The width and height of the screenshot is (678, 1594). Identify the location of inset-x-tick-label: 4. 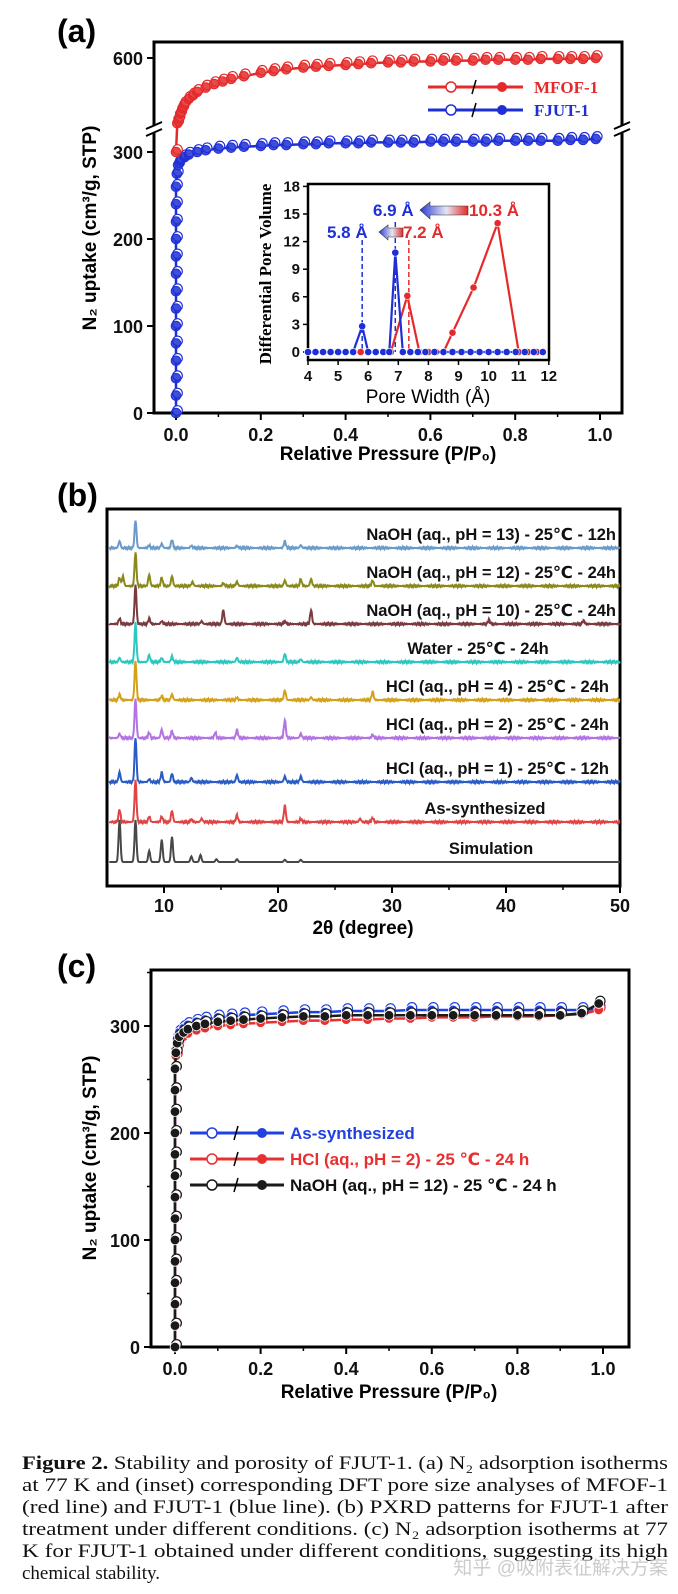
(308, 376).